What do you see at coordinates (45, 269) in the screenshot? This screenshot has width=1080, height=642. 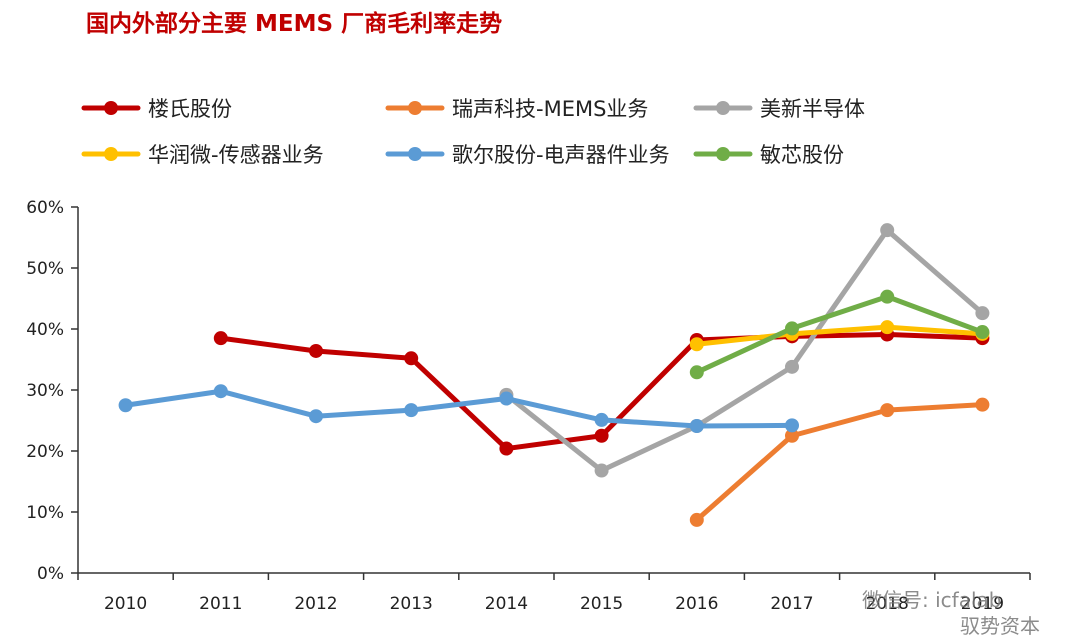 I see `y-tick-label: 50%` at bounding box center [45, 269].